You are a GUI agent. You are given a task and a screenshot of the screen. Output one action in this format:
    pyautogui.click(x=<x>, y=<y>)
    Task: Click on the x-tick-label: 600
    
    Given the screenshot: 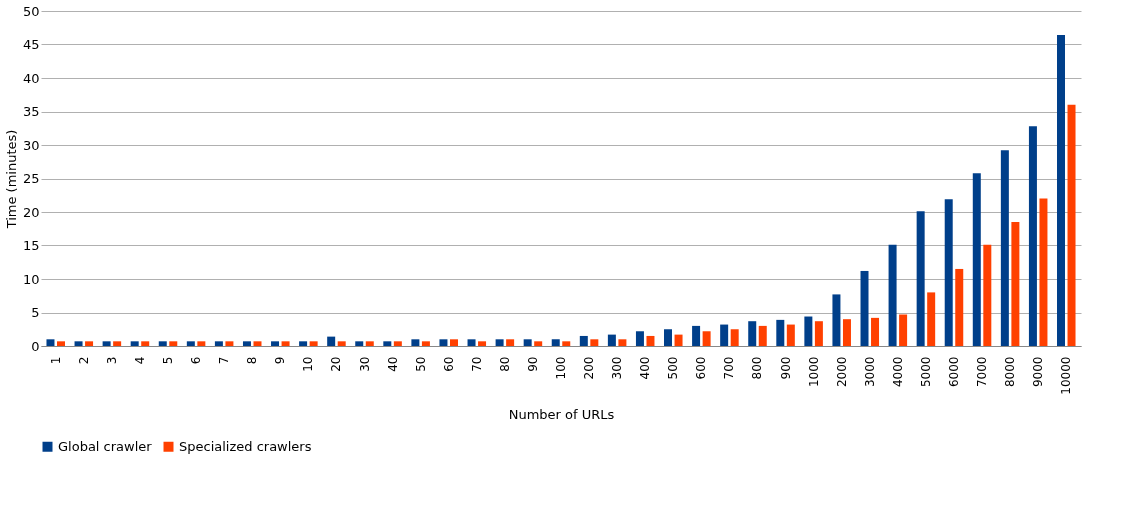 What is the action you would take?
    pyautogui.click(x=701, y=368)
    